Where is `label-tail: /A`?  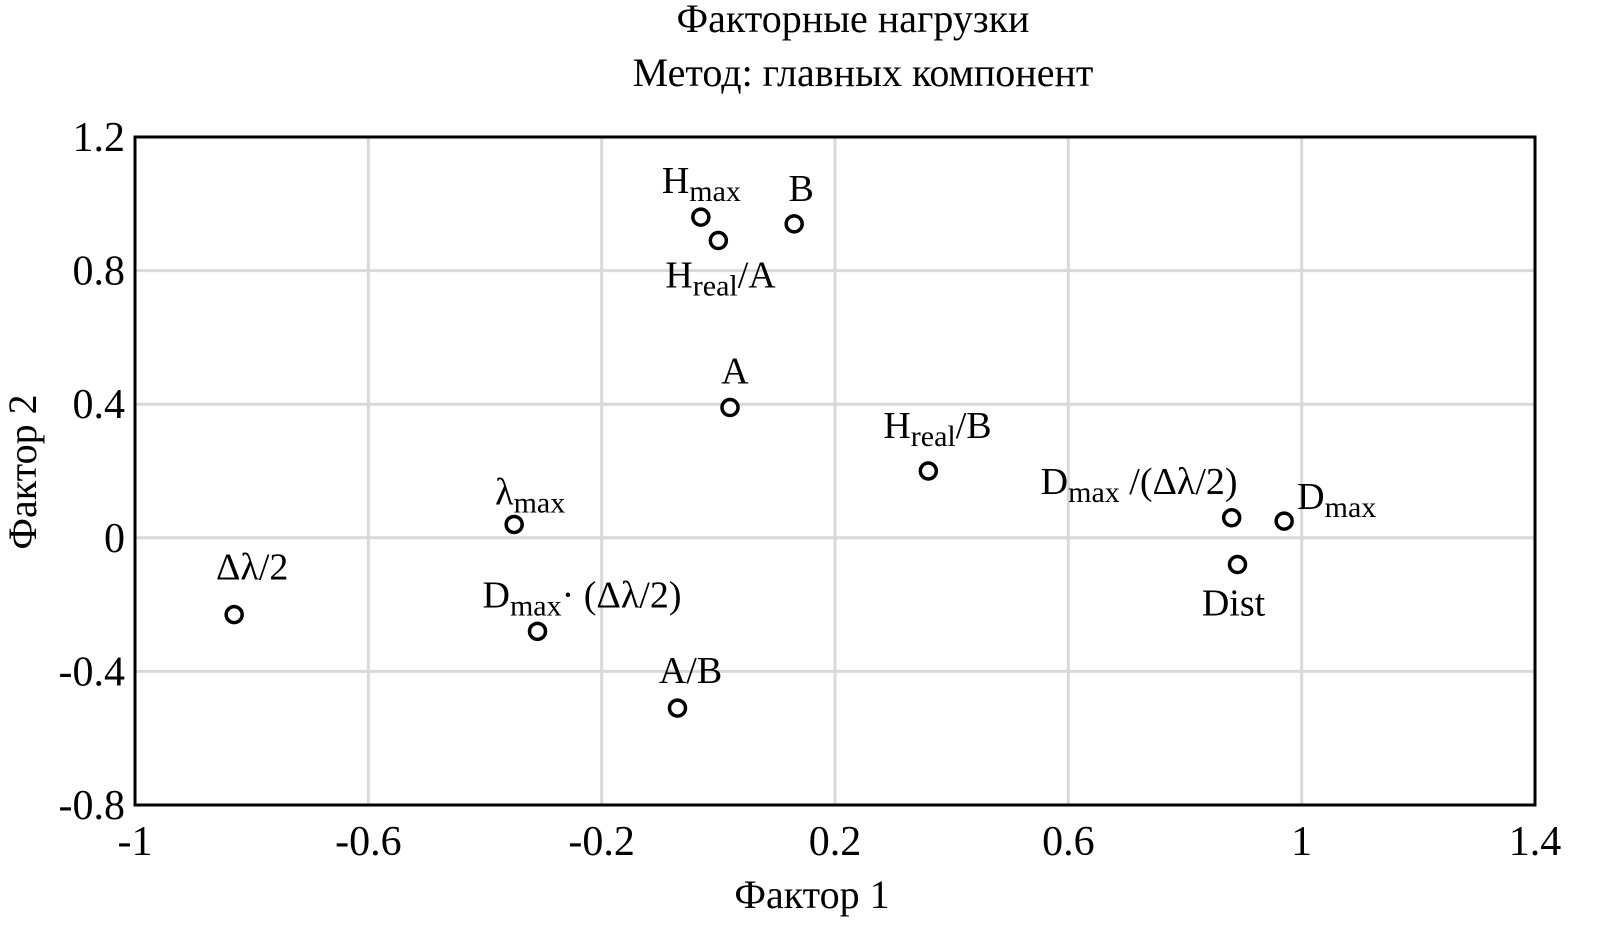 label-tail: /A is located at coordinates (757, 276).